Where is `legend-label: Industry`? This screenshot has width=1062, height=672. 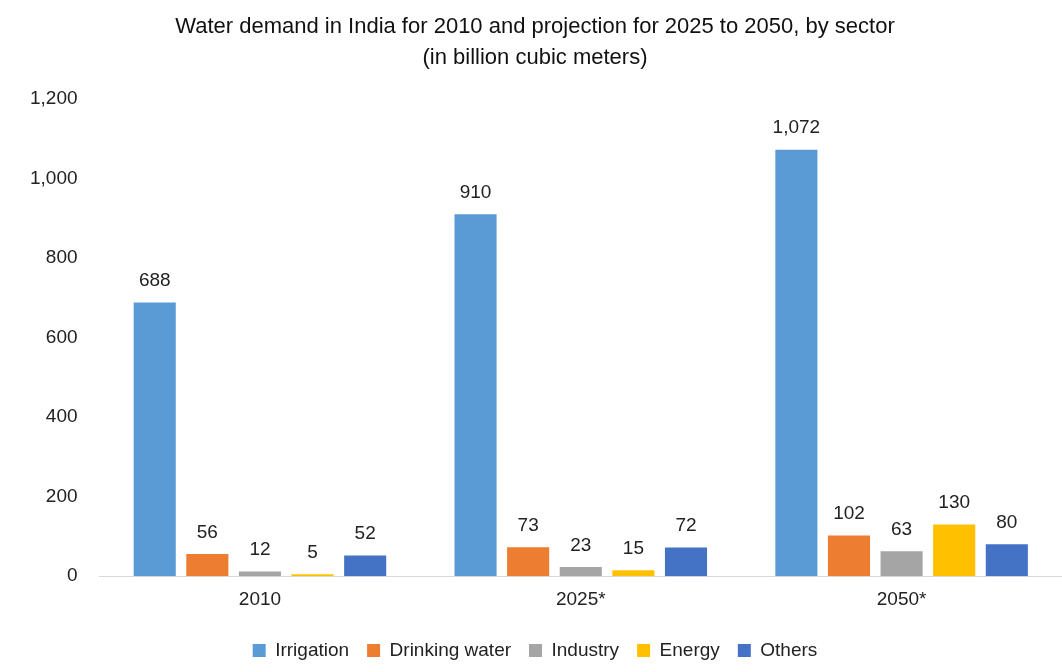
legend-label: Industry is located at coordinates (585, 649).